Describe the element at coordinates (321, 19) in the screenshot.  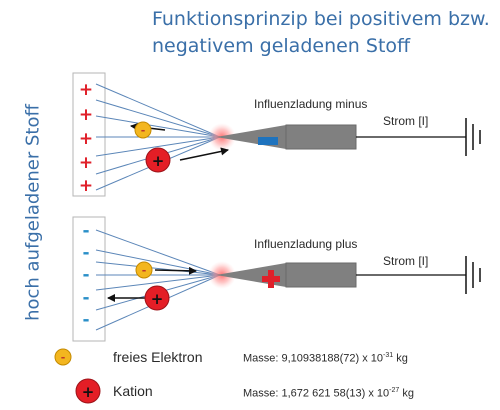
I see `title-line-1: Funktionsprinzip bei positivem bzw.` at that location.